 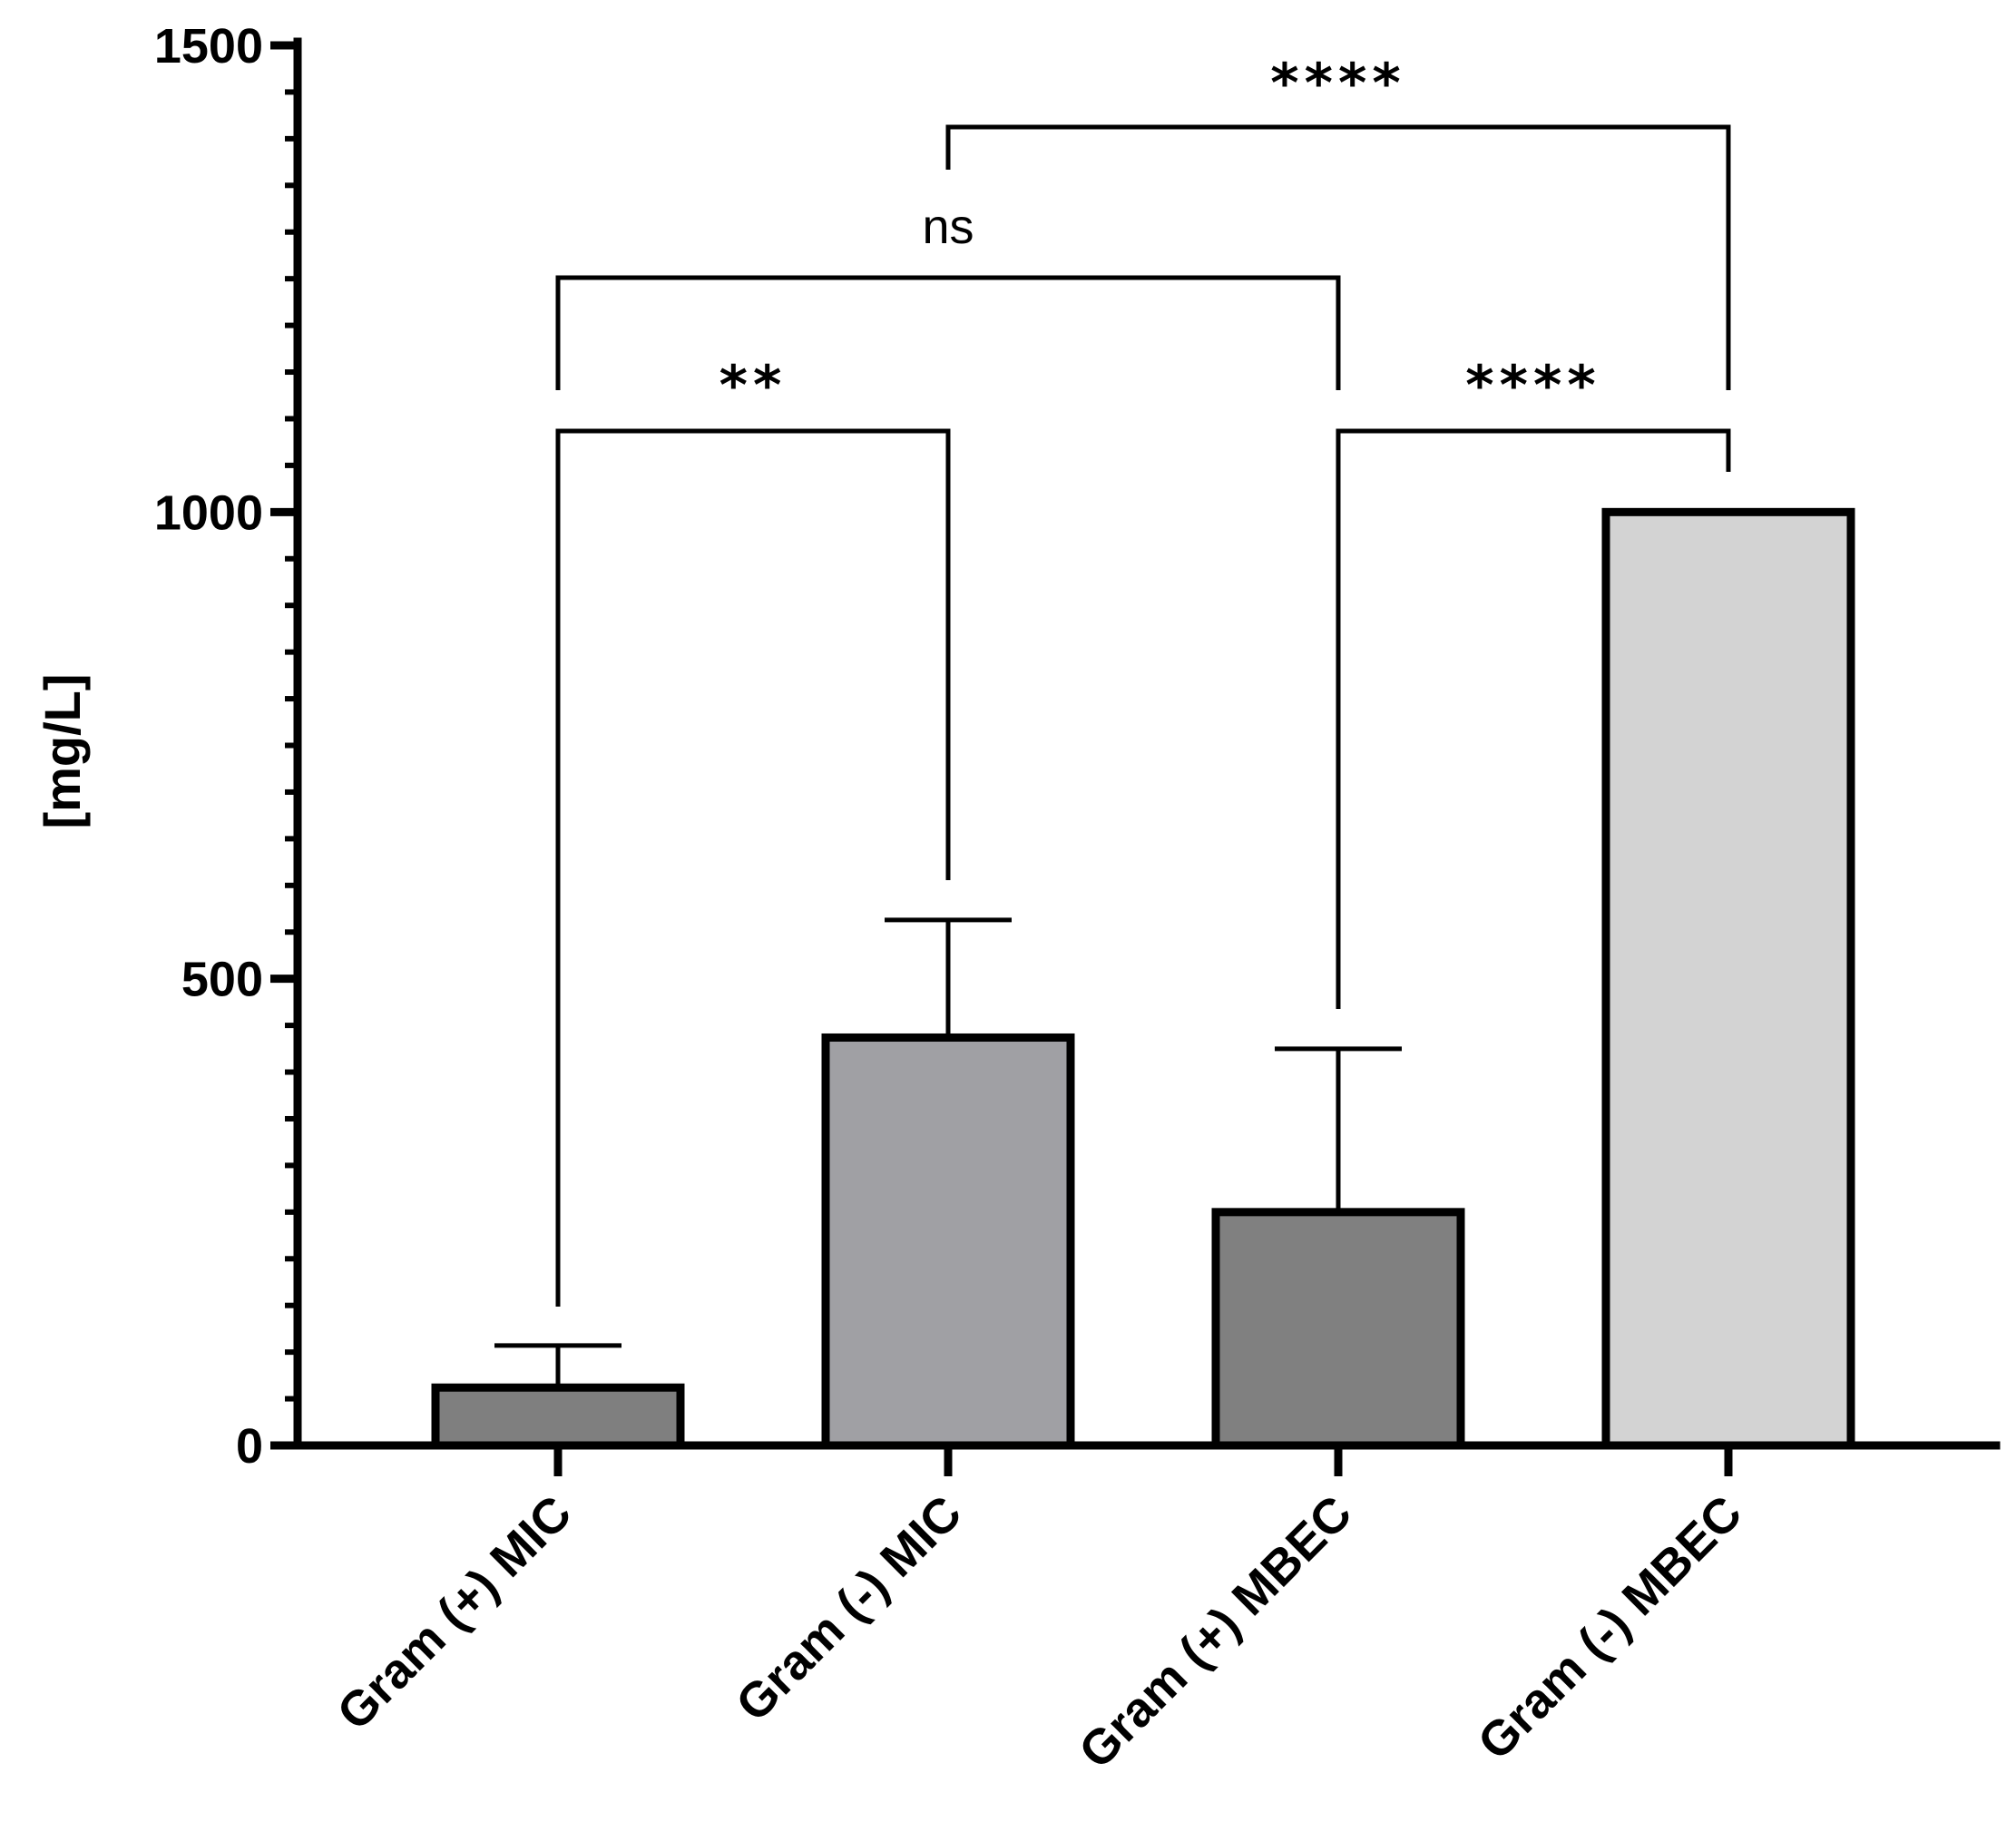 What do you see at coordinates (222, 980) in the screenshot?
I see `y-tick-label: 500` at bounding box center [222, 980].